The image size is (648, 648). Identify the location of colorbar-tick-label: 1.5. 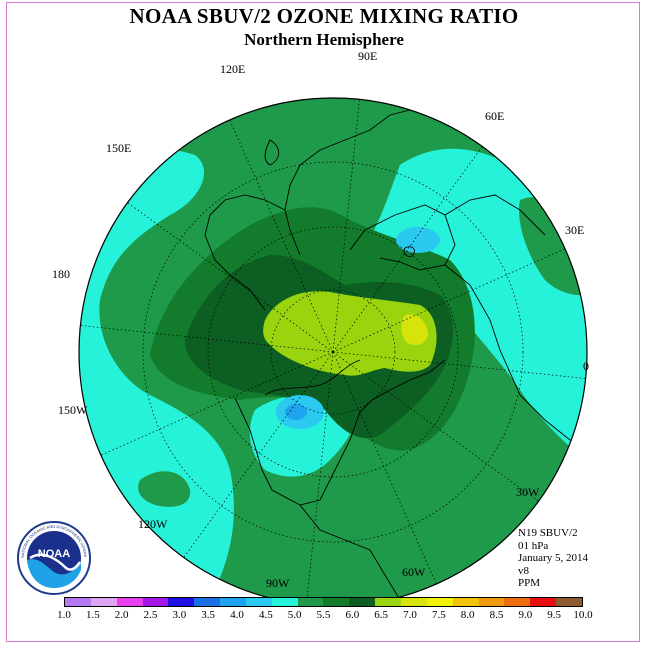
(92, 615).